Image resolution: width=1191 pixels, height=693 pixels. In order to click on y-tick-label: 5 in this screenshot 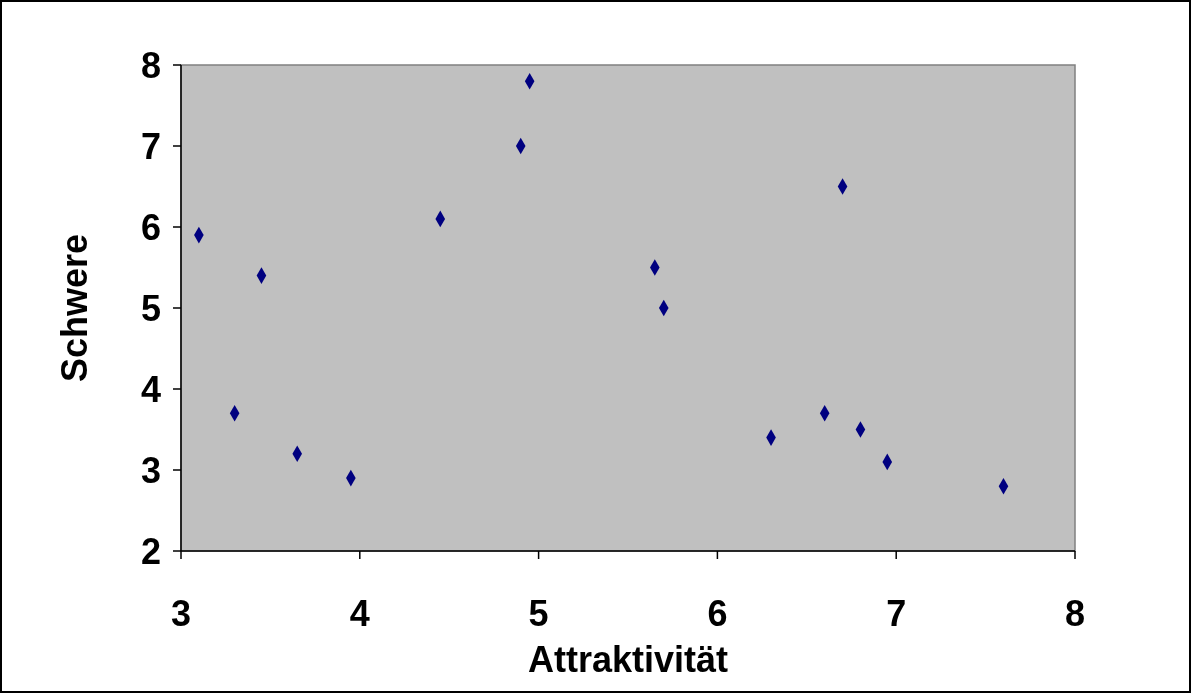, I will do `click(150, 308)`.